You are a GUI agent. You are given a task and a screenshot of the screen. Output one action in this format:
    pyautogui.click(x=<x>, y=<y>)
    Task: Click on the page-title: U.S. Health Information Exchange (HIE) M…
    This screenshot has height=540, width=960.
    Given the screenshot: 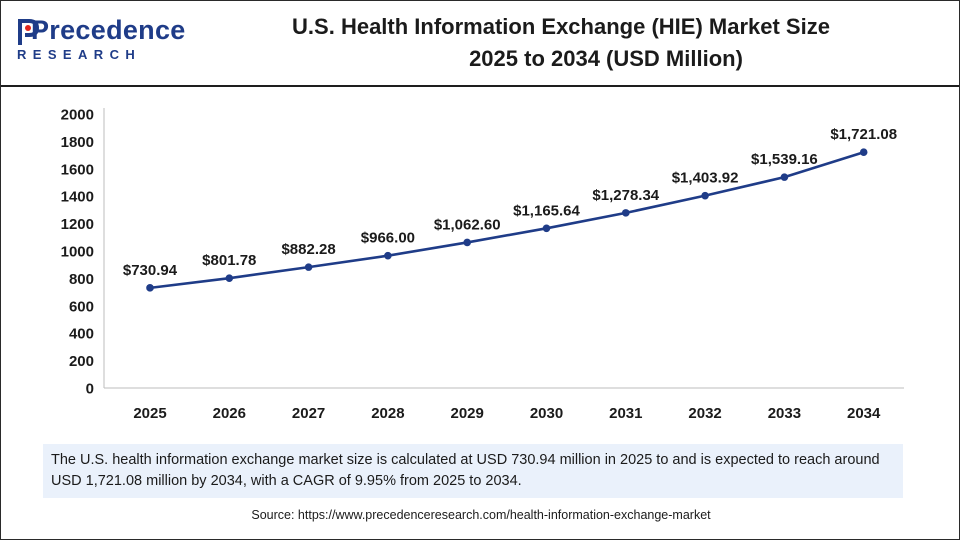 What is the action you would take?
    pyautogui.click(x=561, y=43)
    